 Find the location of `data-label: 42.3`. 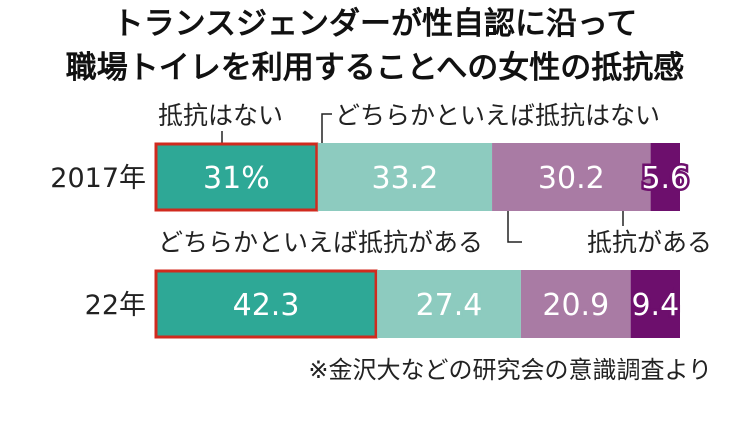

data-label: 42.3 is located at coordinates (266, 305).